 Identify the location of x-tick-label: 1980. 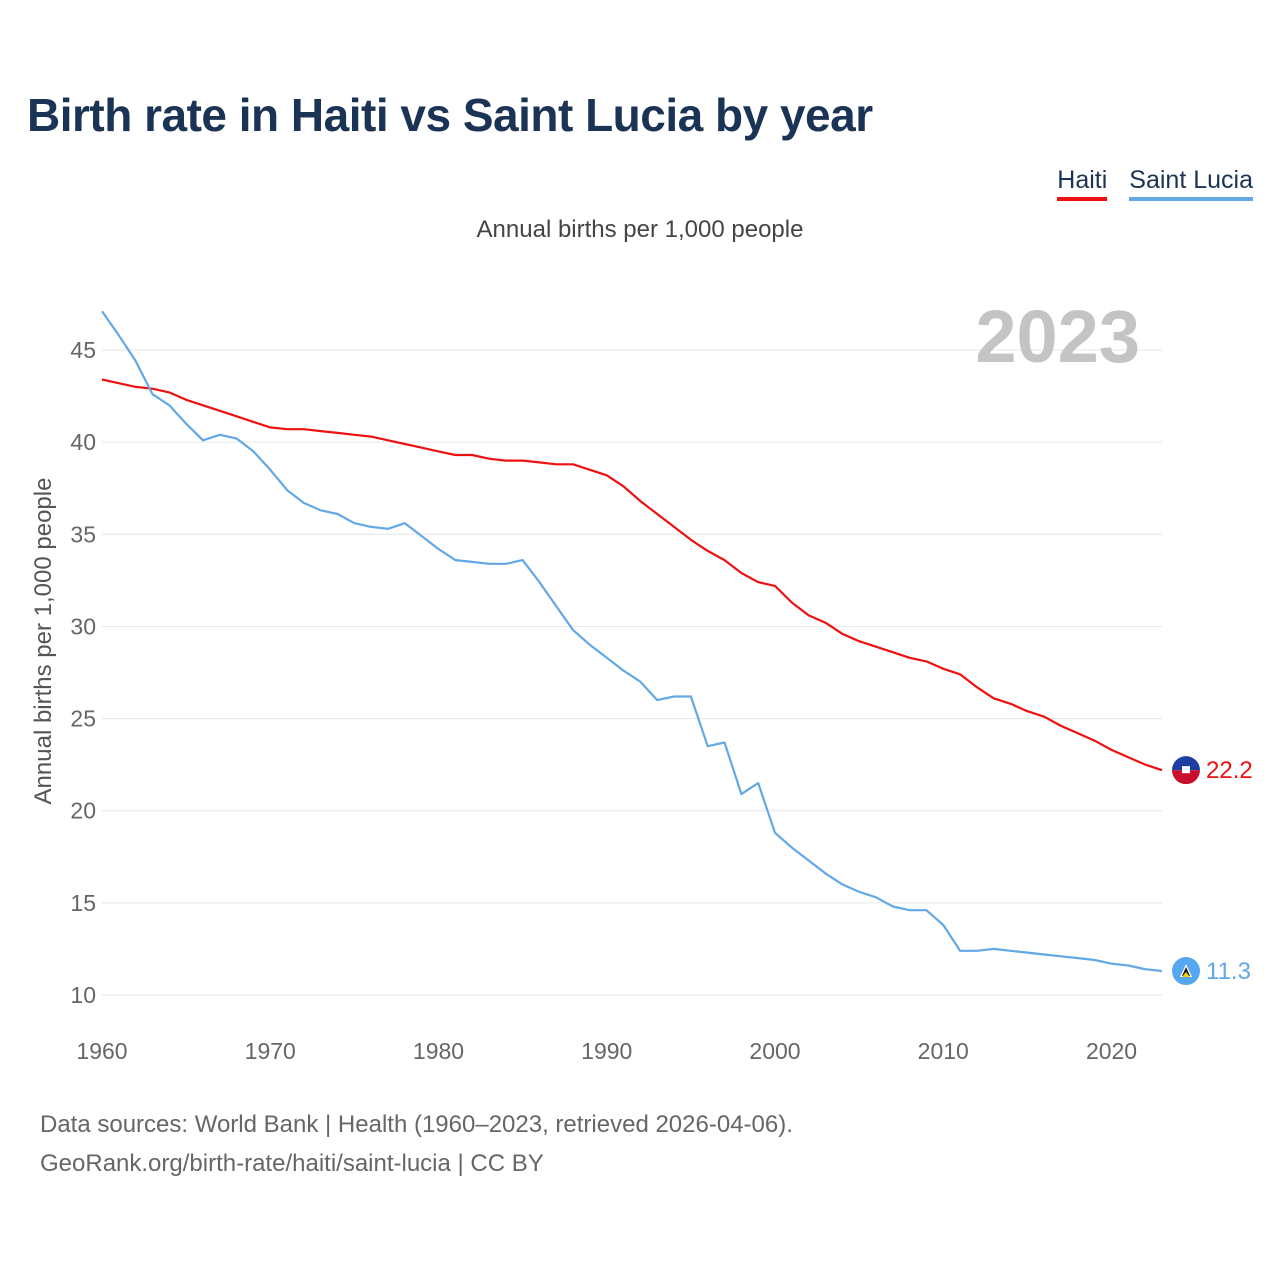
(438, 1051).